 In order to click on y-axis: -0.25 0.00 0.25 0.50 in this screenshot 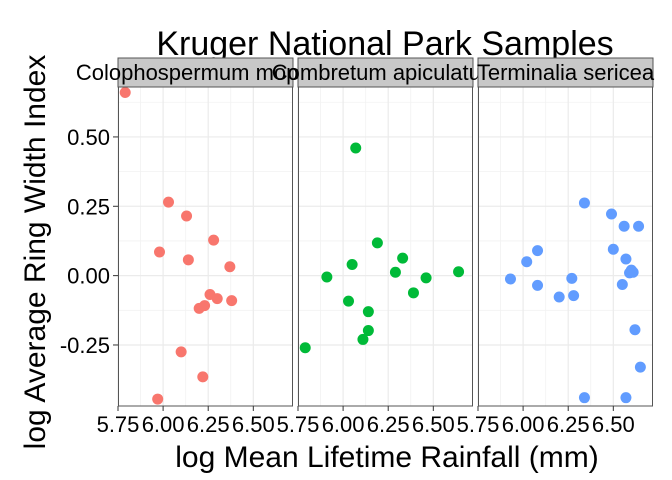, I will do `click(89, 241)`.